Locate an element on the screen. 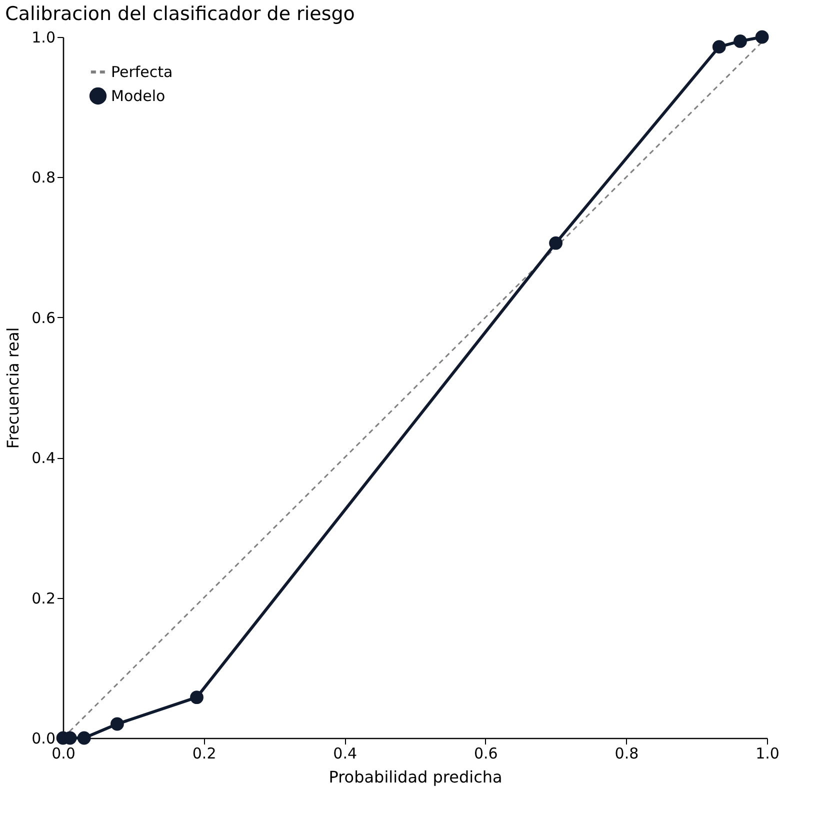 This screenshot has height=813, width=814. x-tick-label: 0.6 is located at coordinates (486, 753).